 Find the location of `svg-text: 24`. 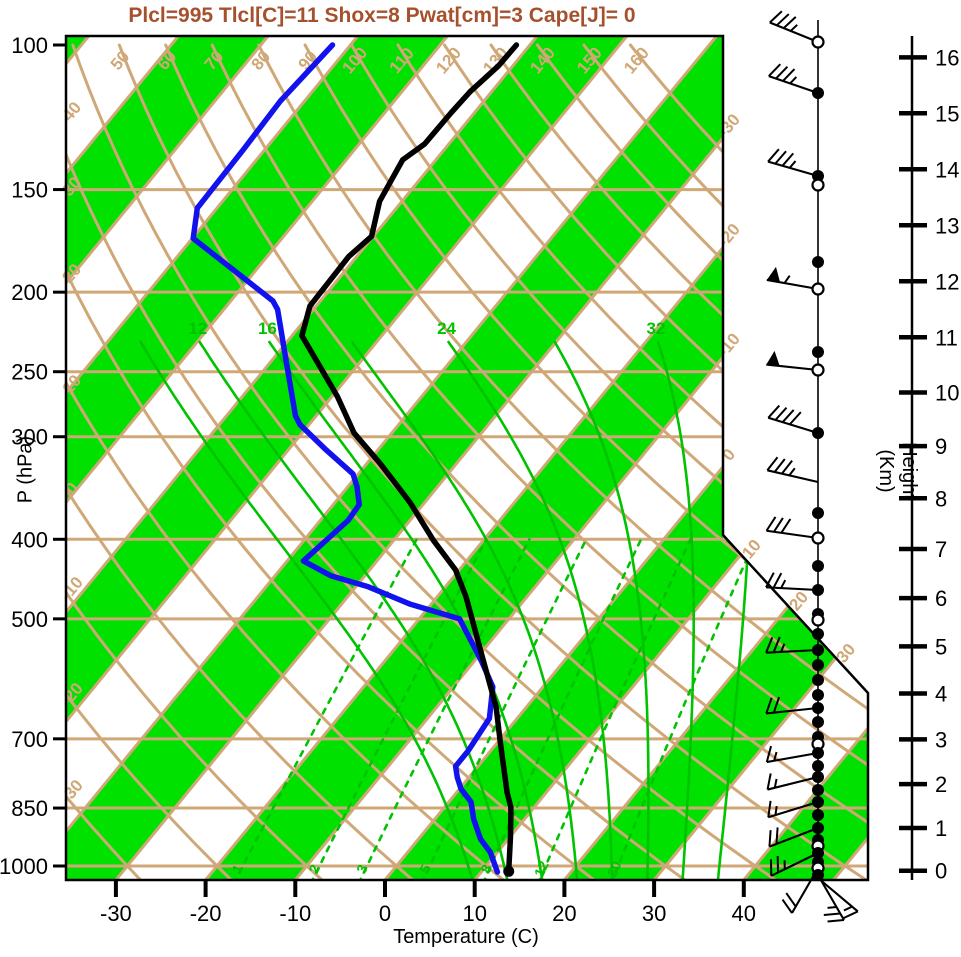

svg-text: 24 is located at coordinates (446, 328).